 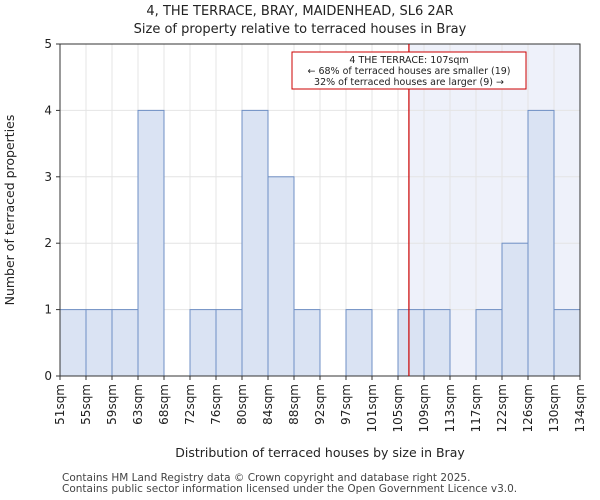 I want to click on y-tick-label: 3, so click(x=48, y=177).